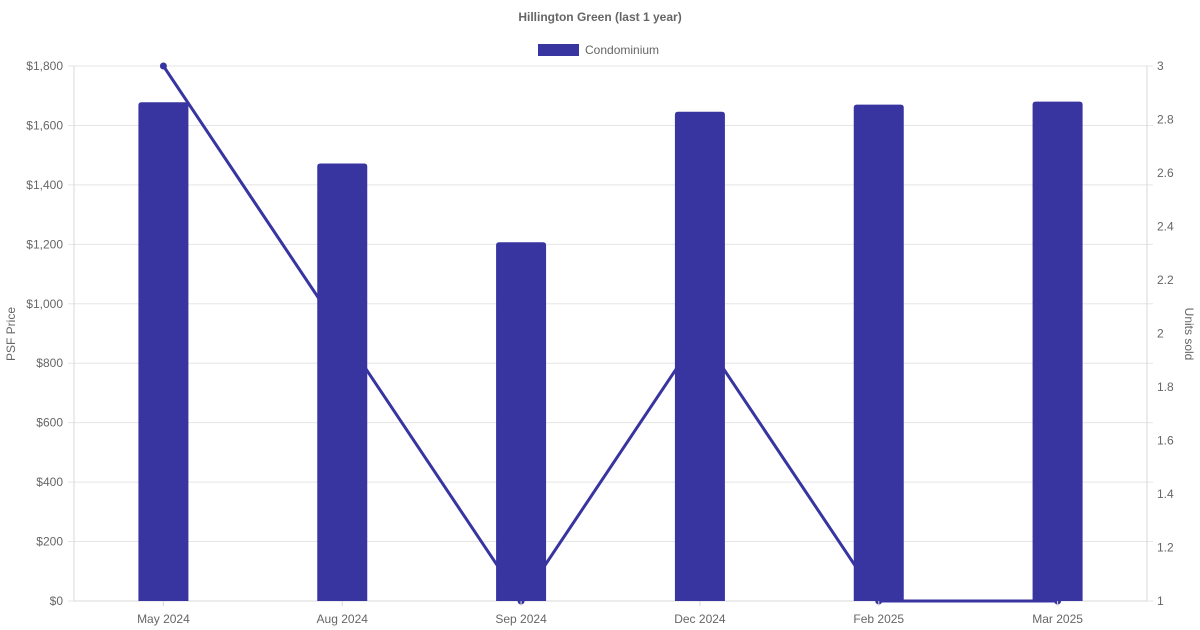  I want to click on y2-axis-ticks: 1 1.2 1.4 1.6 1.8 2 2.2 2.4 2.6 2.8 3, so click(1165, 333).